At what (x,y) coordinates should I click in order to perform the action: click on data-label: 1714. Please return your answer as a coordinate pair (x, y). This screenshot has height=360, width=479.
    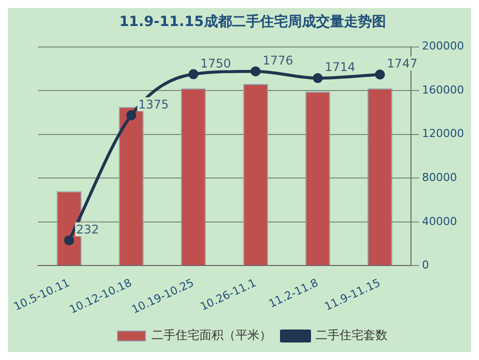
    Looking at the image, I should click on (340, 67).